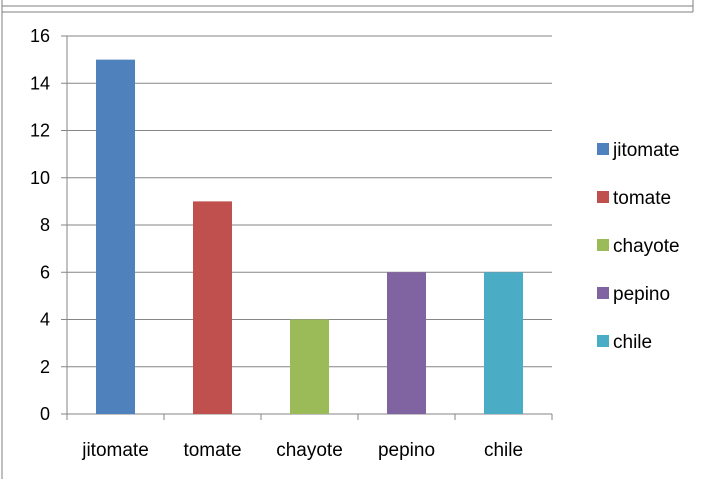 The width and height of the screenshot is (728, 479). Describe the element at coordinates (646, 150) in the screenshot. I see `legend-label-jitomate: jitomate` at that location.